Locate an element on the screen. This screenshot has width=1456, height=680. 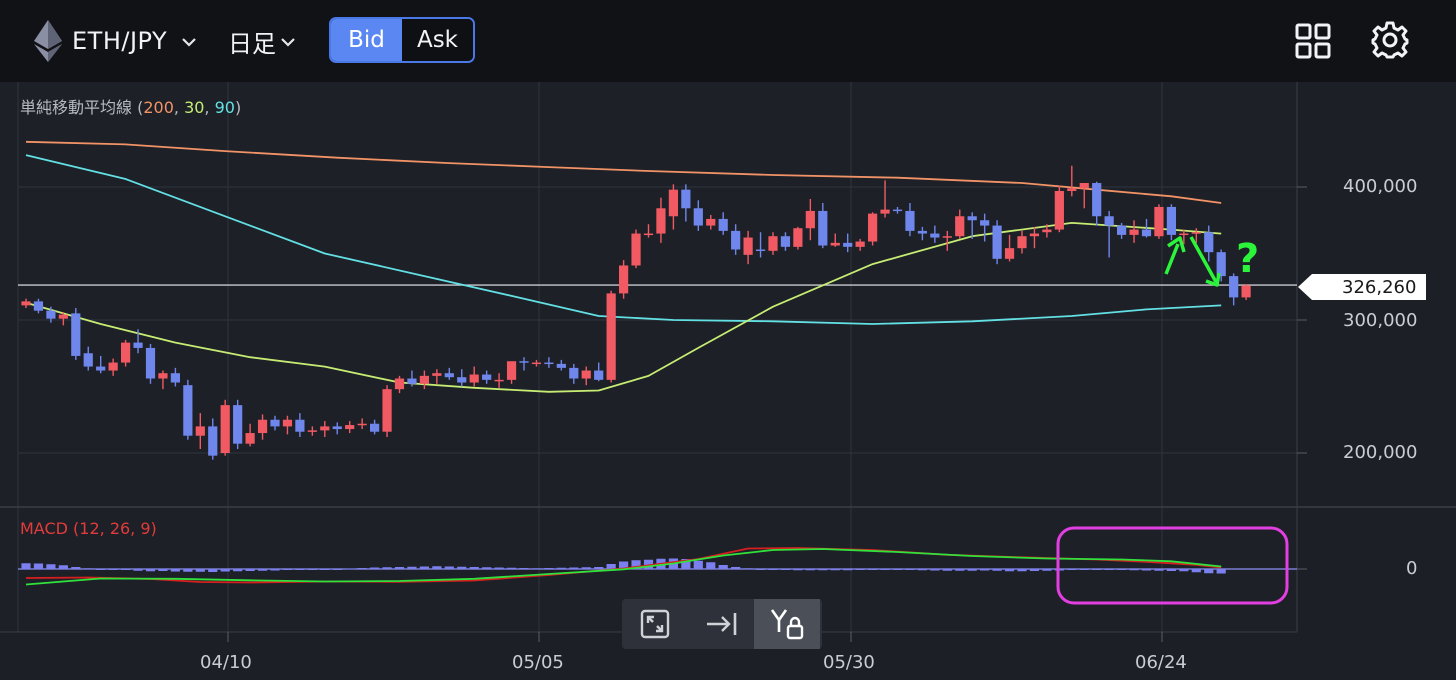
date-tick: 04/10 is located at coordinates (226, 662).